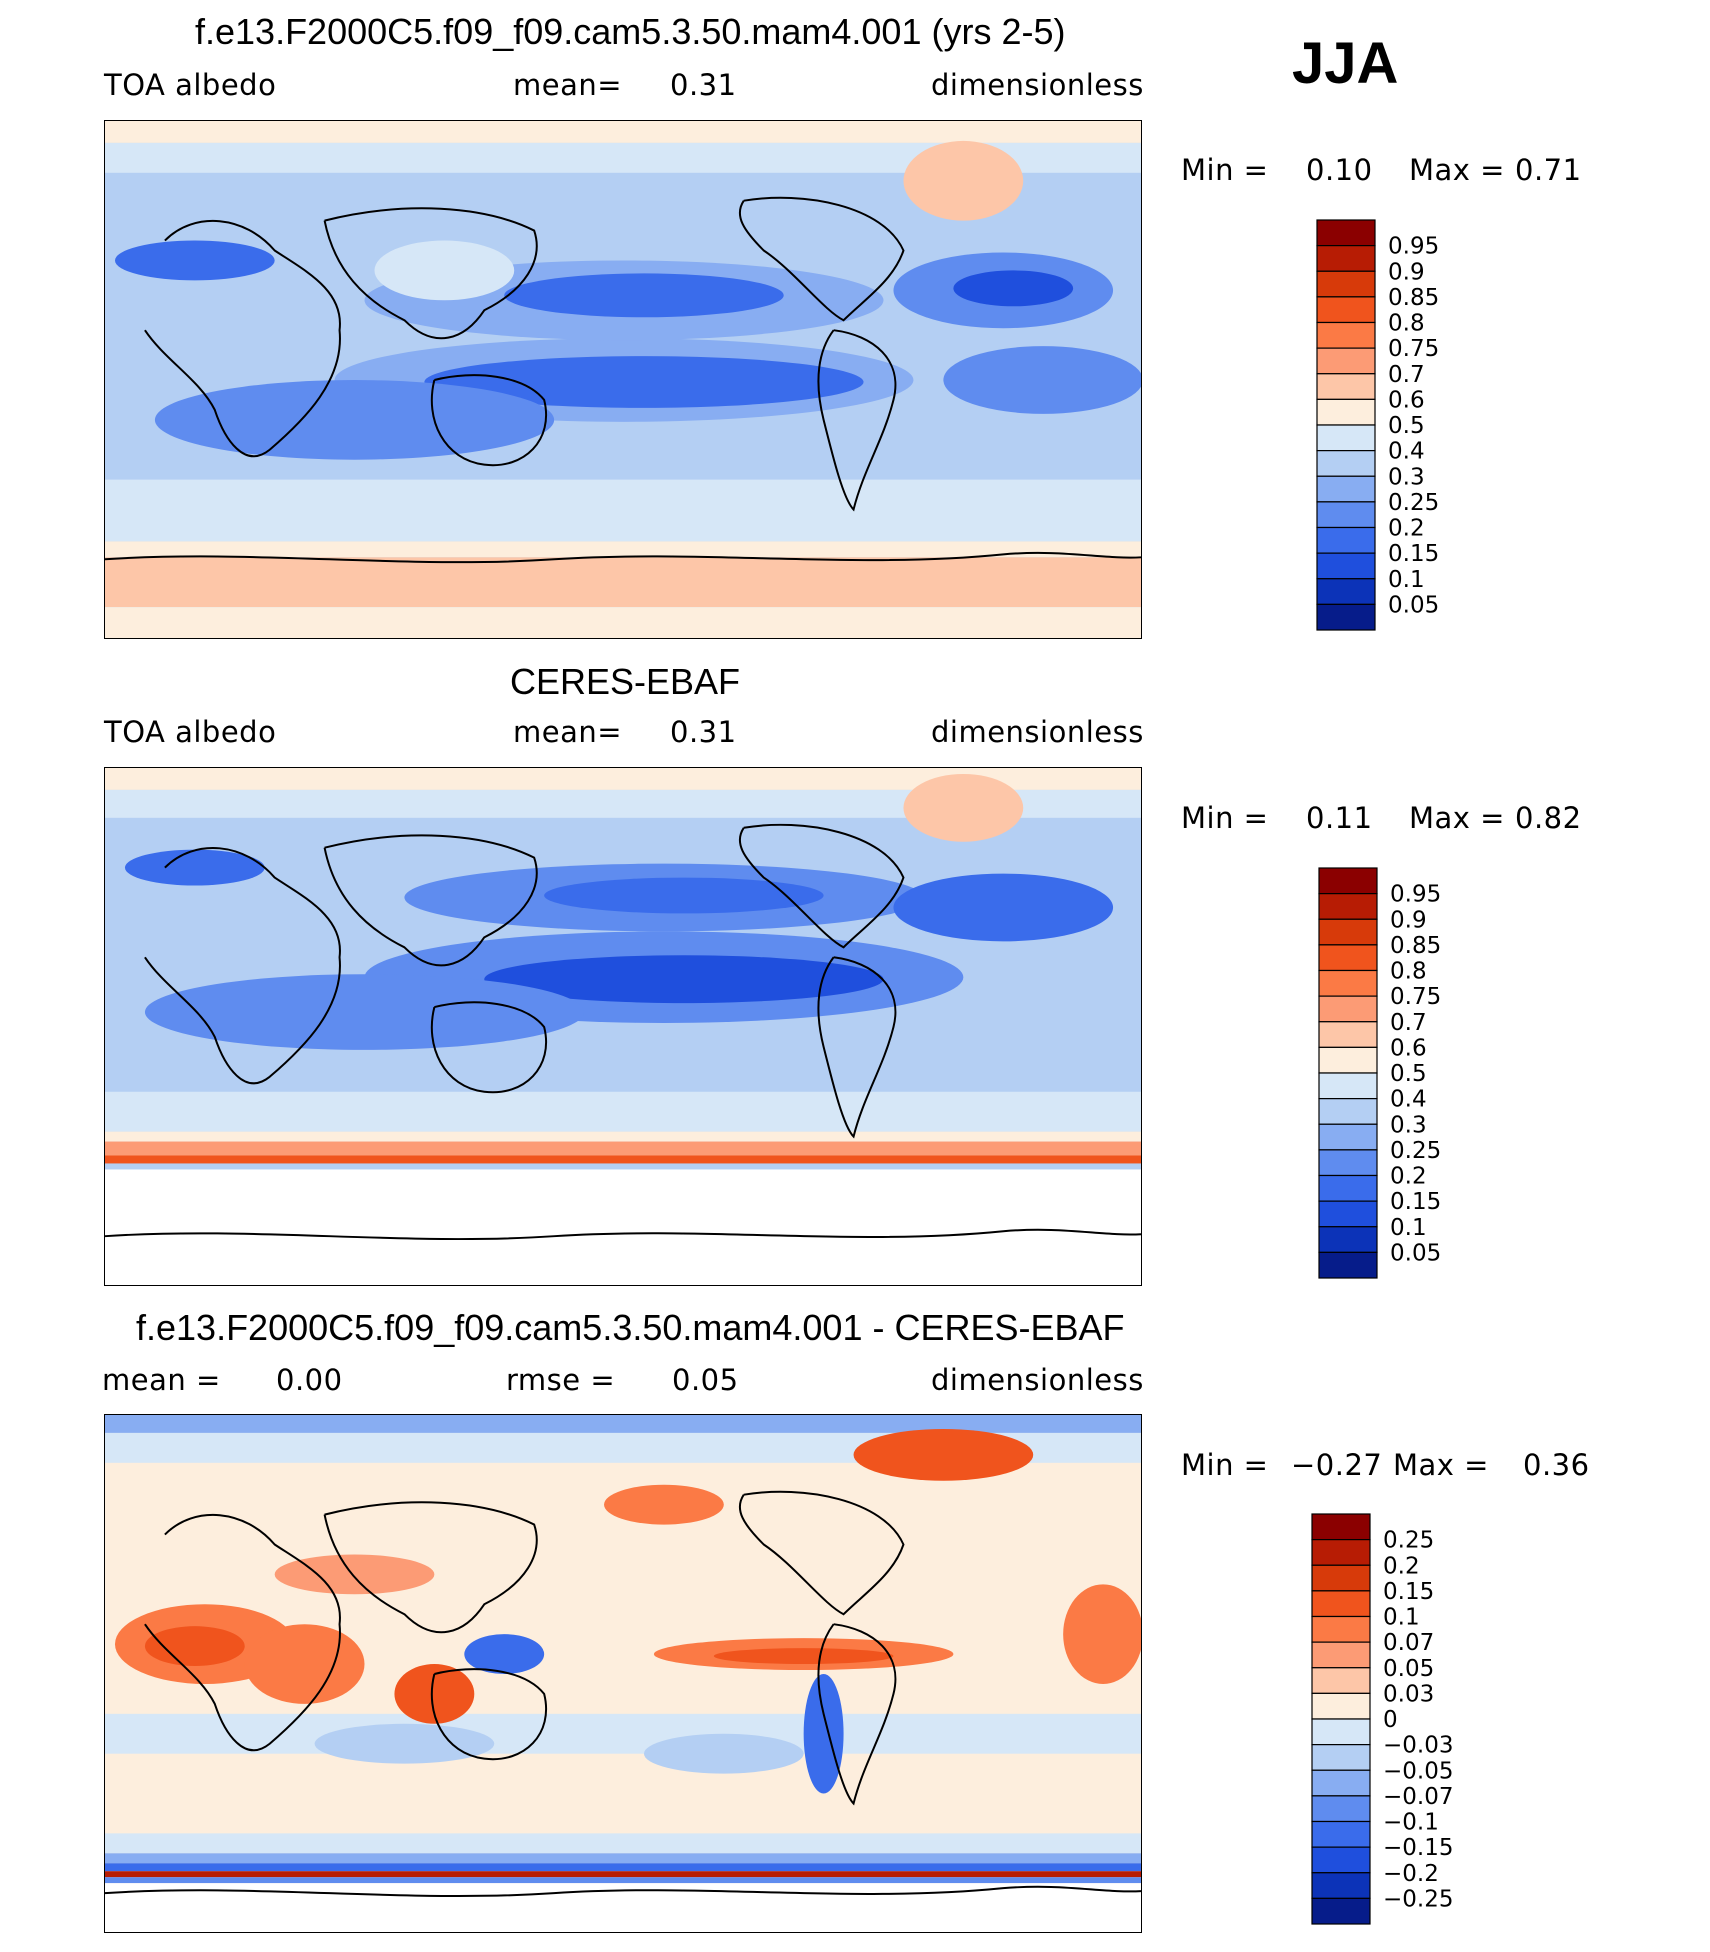  I want to click on colorbar-tick-label: −0.25, so click(1418, 1899).